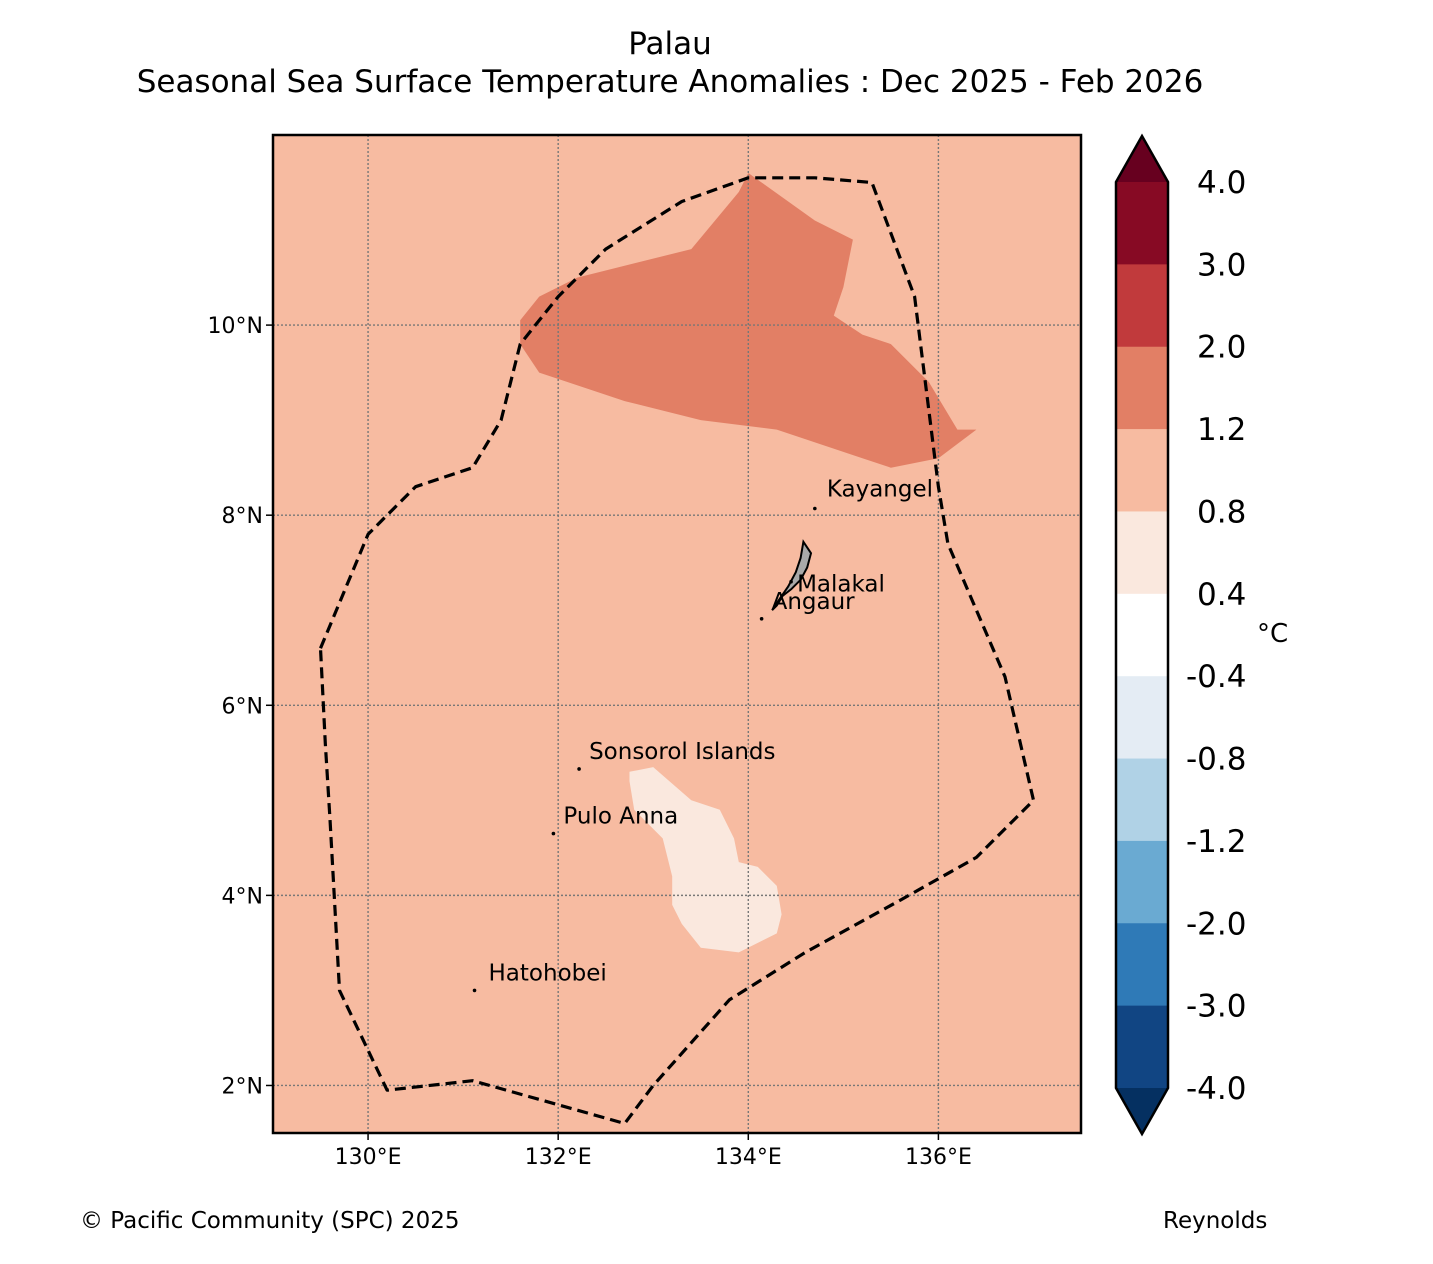 The height and width of the screenshot is (1264, 1433). I want to click on colorbar-tick-label: -4.0, so click(1216, 1089).